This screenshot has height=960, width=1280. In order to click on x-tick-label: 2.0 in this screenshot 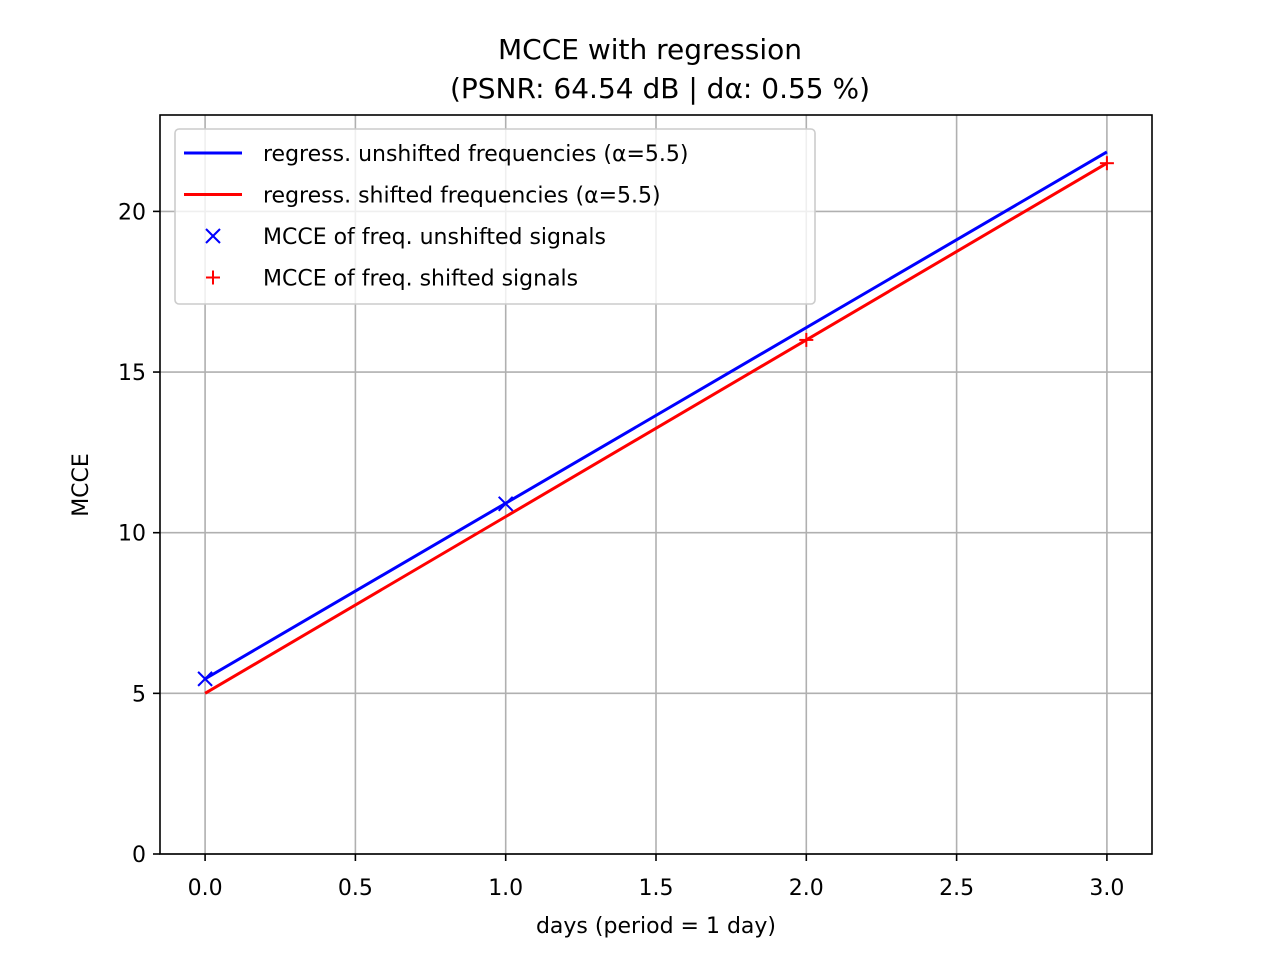, I will do `click(806, 888)`.